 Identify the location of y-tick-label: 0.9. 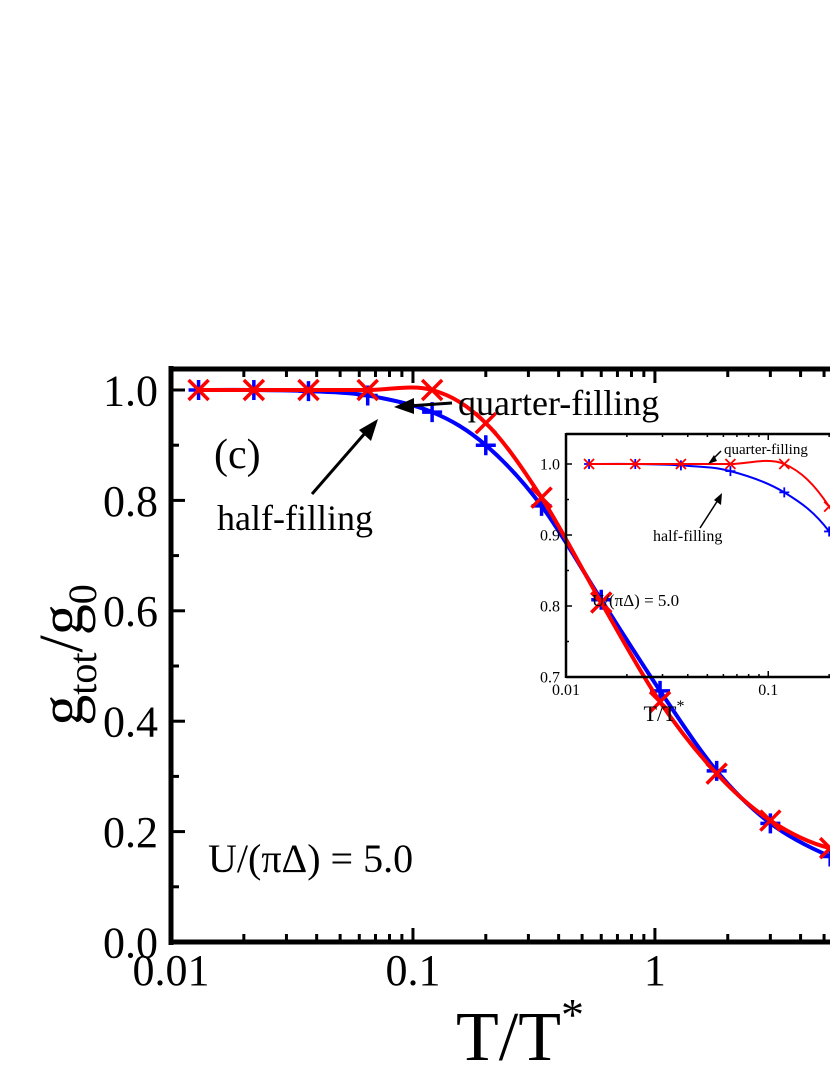
(550, 536).